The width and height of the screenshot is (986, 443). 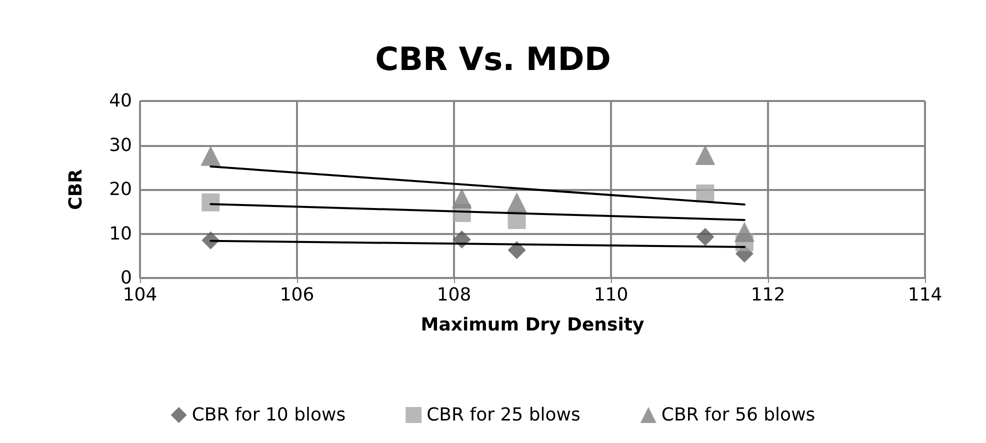 What do you see at coordinates (269, 415) in the screenshot?
I see `legend-label: CBR for 10 blows` at bounding box center [269, 415].